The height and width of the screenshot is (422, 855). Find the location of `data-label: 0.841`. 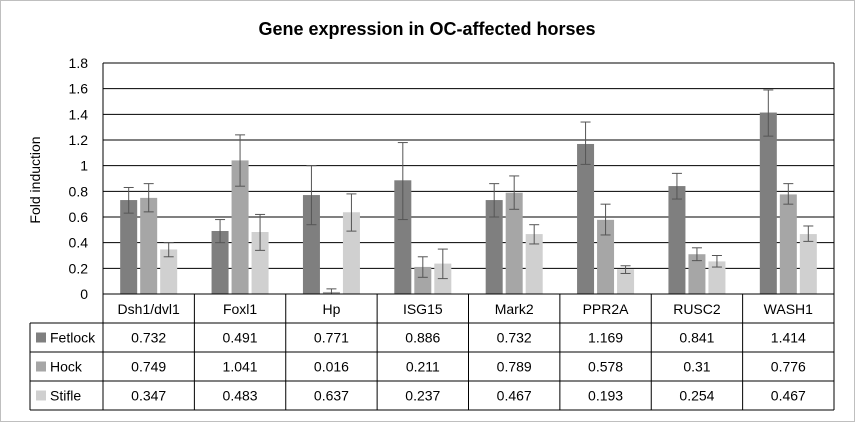

data-label: 0.841 is located at coordinates (696, 338).